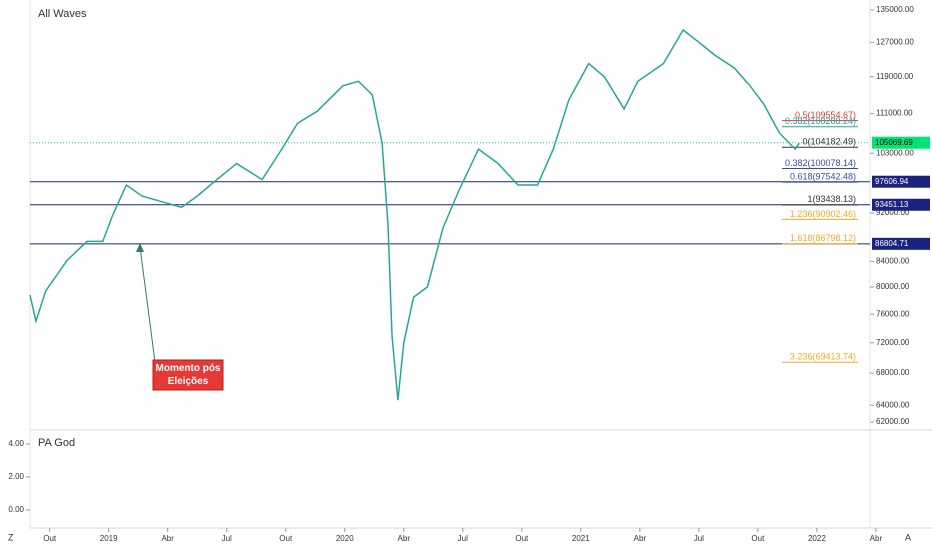 Image resolution: width=932 pixels, height=555 pixels. Describe the element at coordinates (820, 163) in the screenshot. I see `fib-label: 0.382(100078.14)` at that location.